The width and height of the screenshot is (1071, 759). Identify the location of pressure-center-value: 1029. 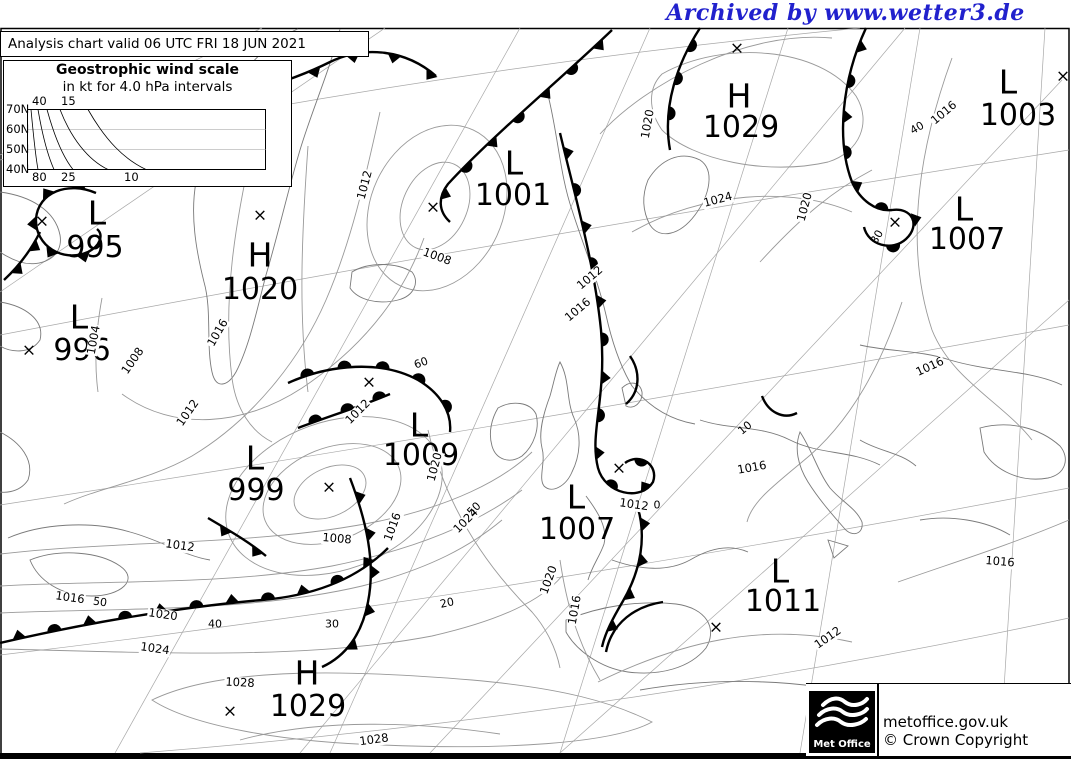
(308, 706).